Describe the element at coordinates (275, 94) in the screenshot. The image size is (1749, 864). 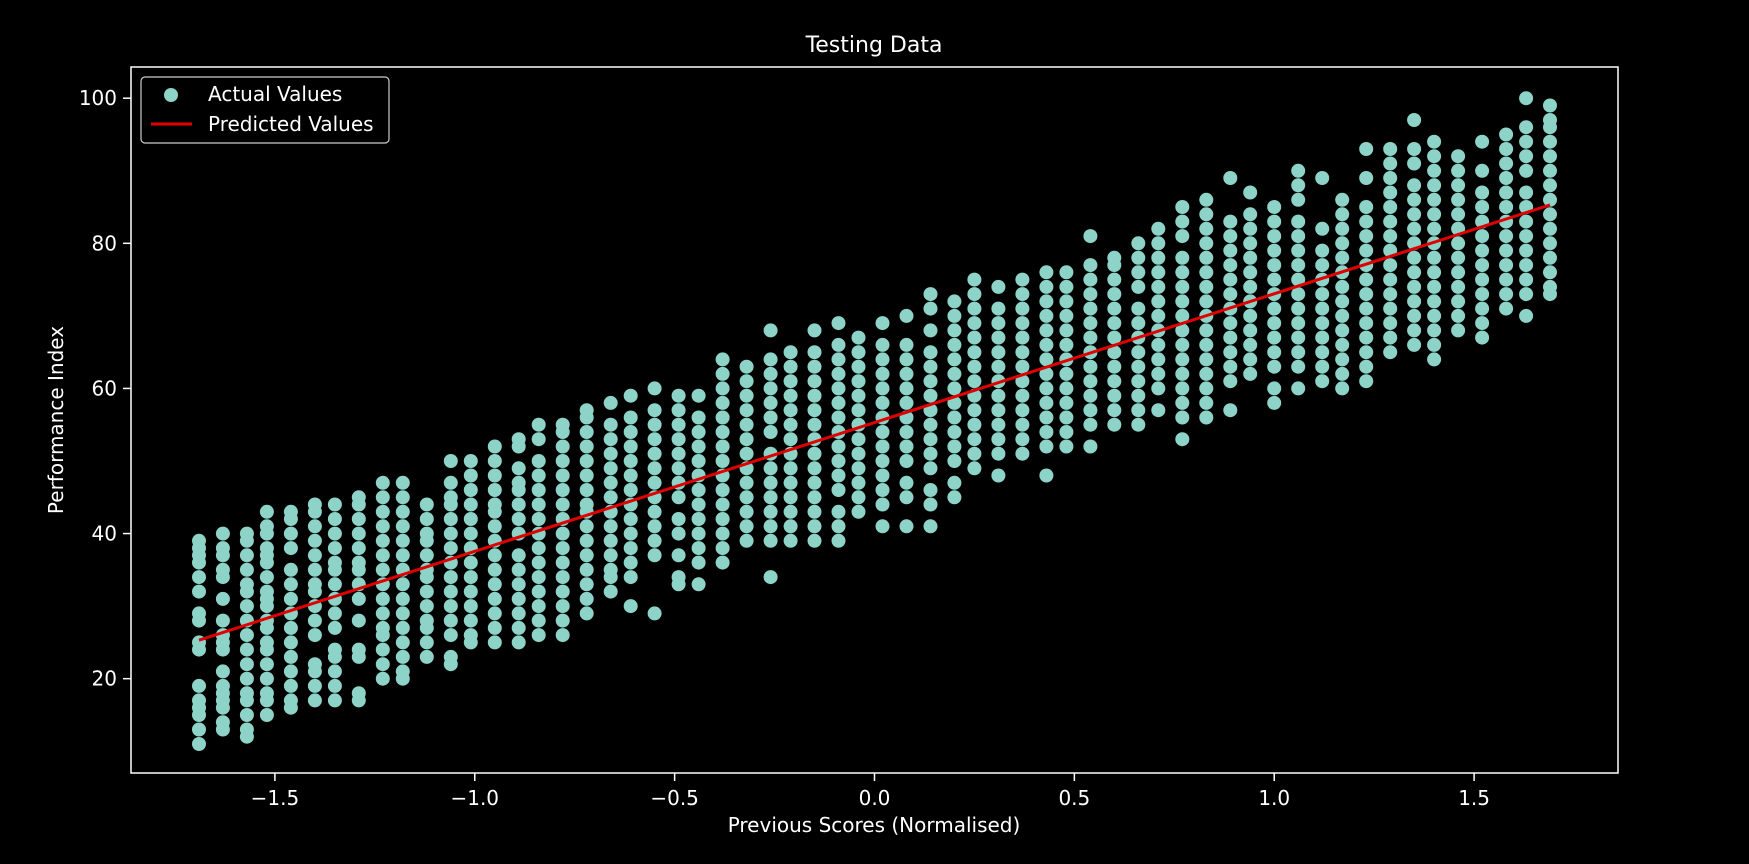
I see `legend-label-actual: Actual Values` at that location.